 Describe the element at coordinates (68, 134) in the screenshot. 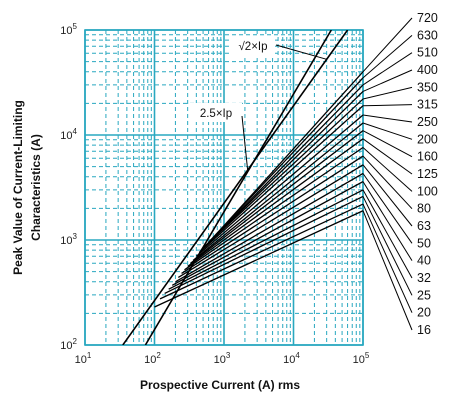

I see `y-tick-label: 10⁴` at that location.